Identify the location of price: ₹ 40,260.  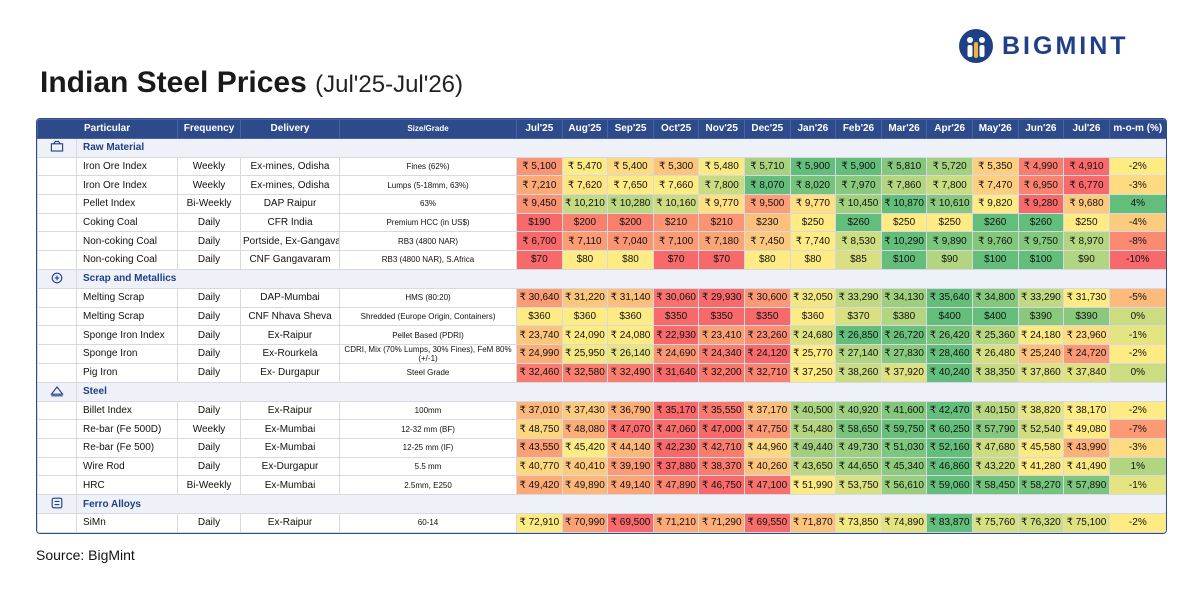
(767, 466).